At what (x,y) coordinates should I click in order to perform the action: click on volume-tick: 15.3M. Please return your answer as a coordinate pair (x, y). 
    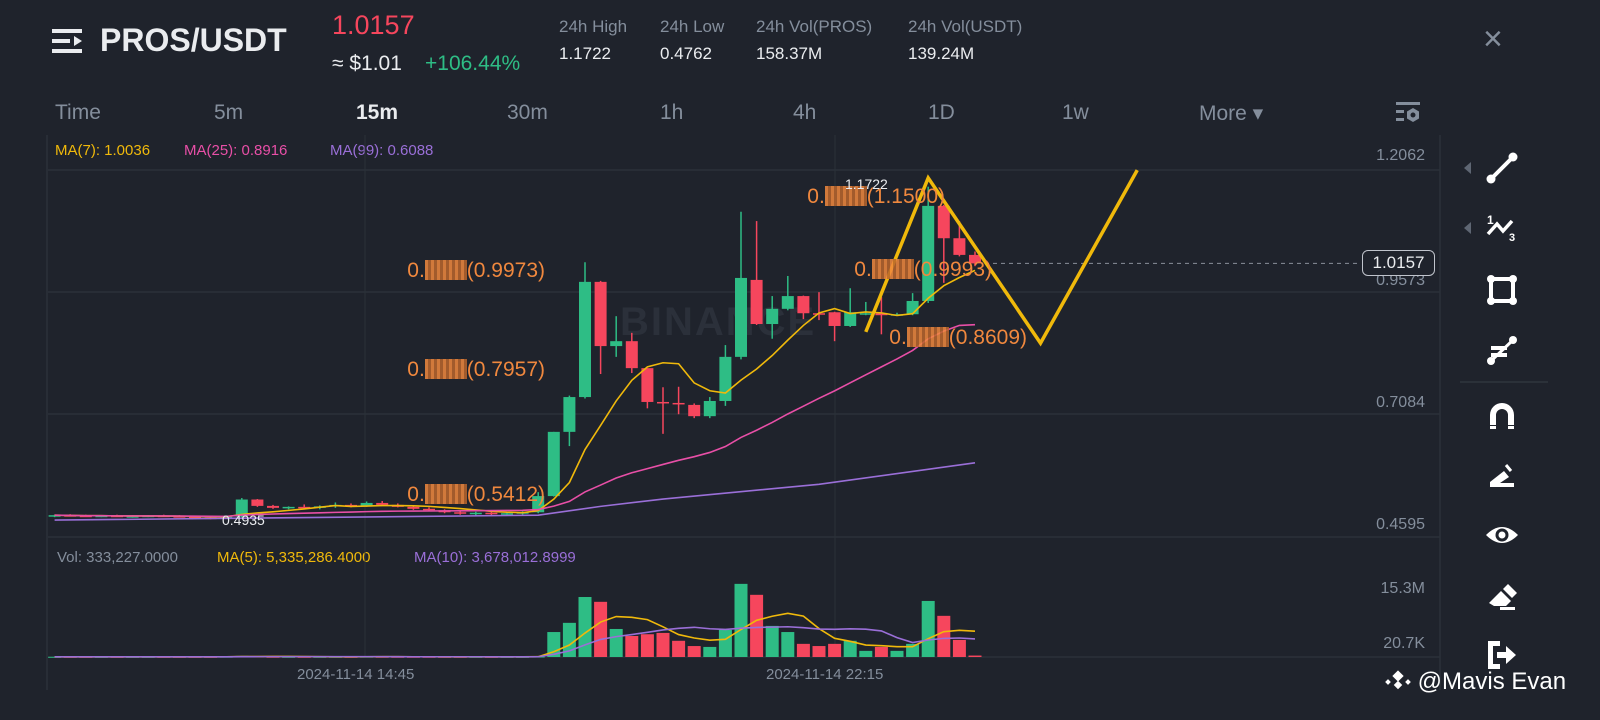
    Looking at the image, I should click on (1402, 588).